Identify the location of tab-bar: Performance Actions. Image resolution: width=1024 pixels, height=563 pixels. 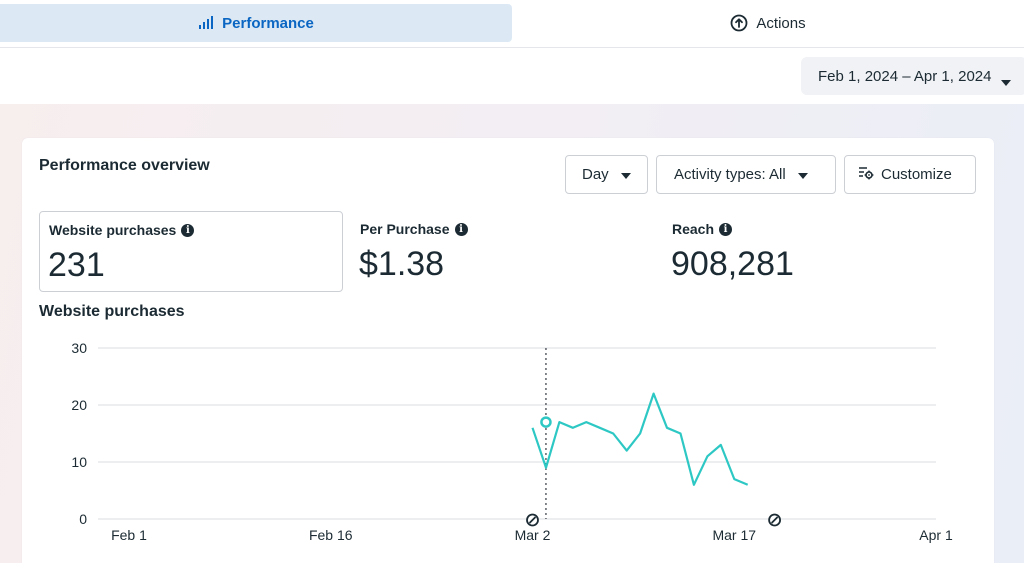
(512, 24).